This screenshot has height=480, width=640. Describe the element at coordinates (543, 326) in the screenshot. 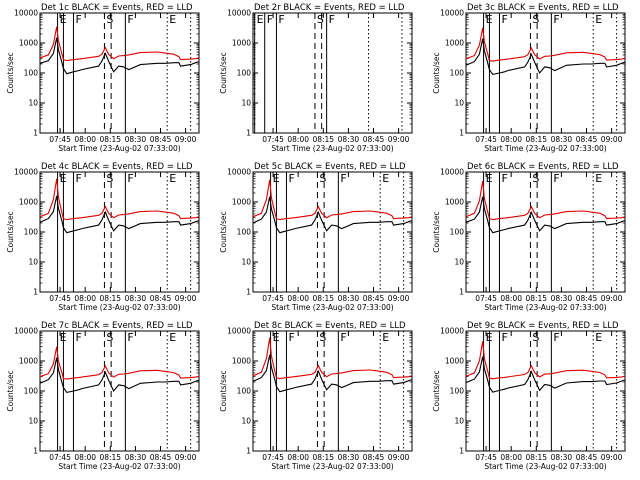

I see `panel-title: Det 9c BLACK = Events, RED = LLD` at that location.